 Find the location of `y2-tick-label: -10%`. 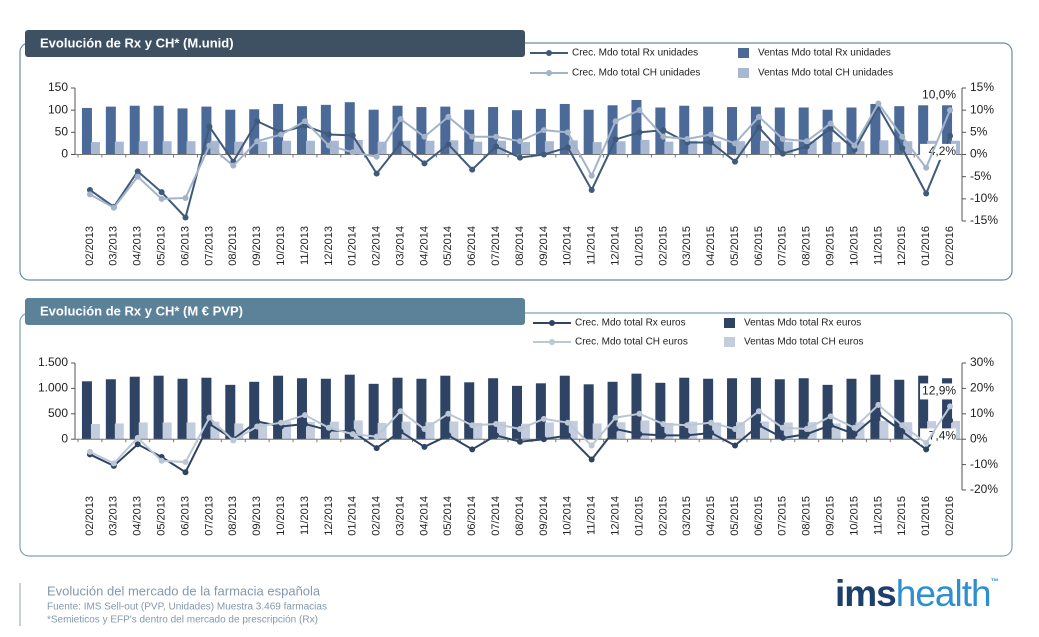

y2-tick-label: -10% is located at coordinates (984, 464).